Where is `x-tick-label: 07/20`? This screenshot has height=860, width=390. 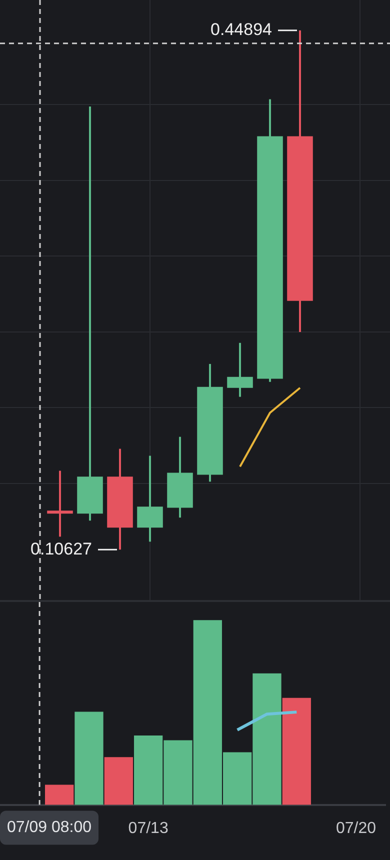
x-tick-label: 07/20 is located at coordinates (356, 828).